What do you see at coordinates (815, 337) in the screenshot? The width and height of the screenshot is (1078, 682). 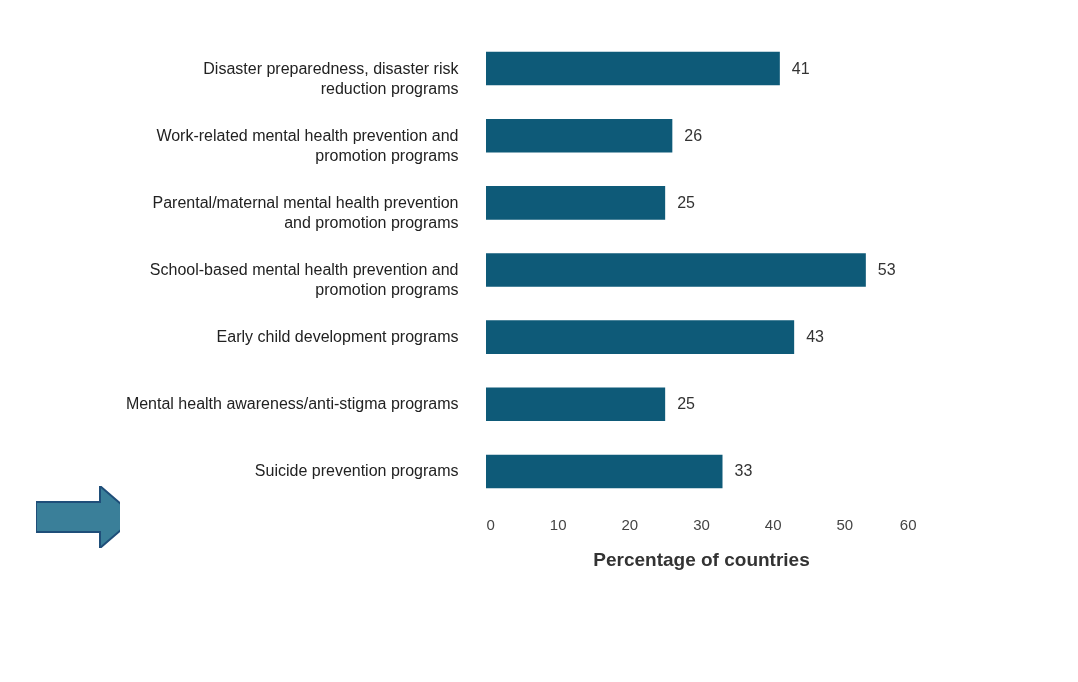 I see `data-label: 43` at bounding box center [815, 337].